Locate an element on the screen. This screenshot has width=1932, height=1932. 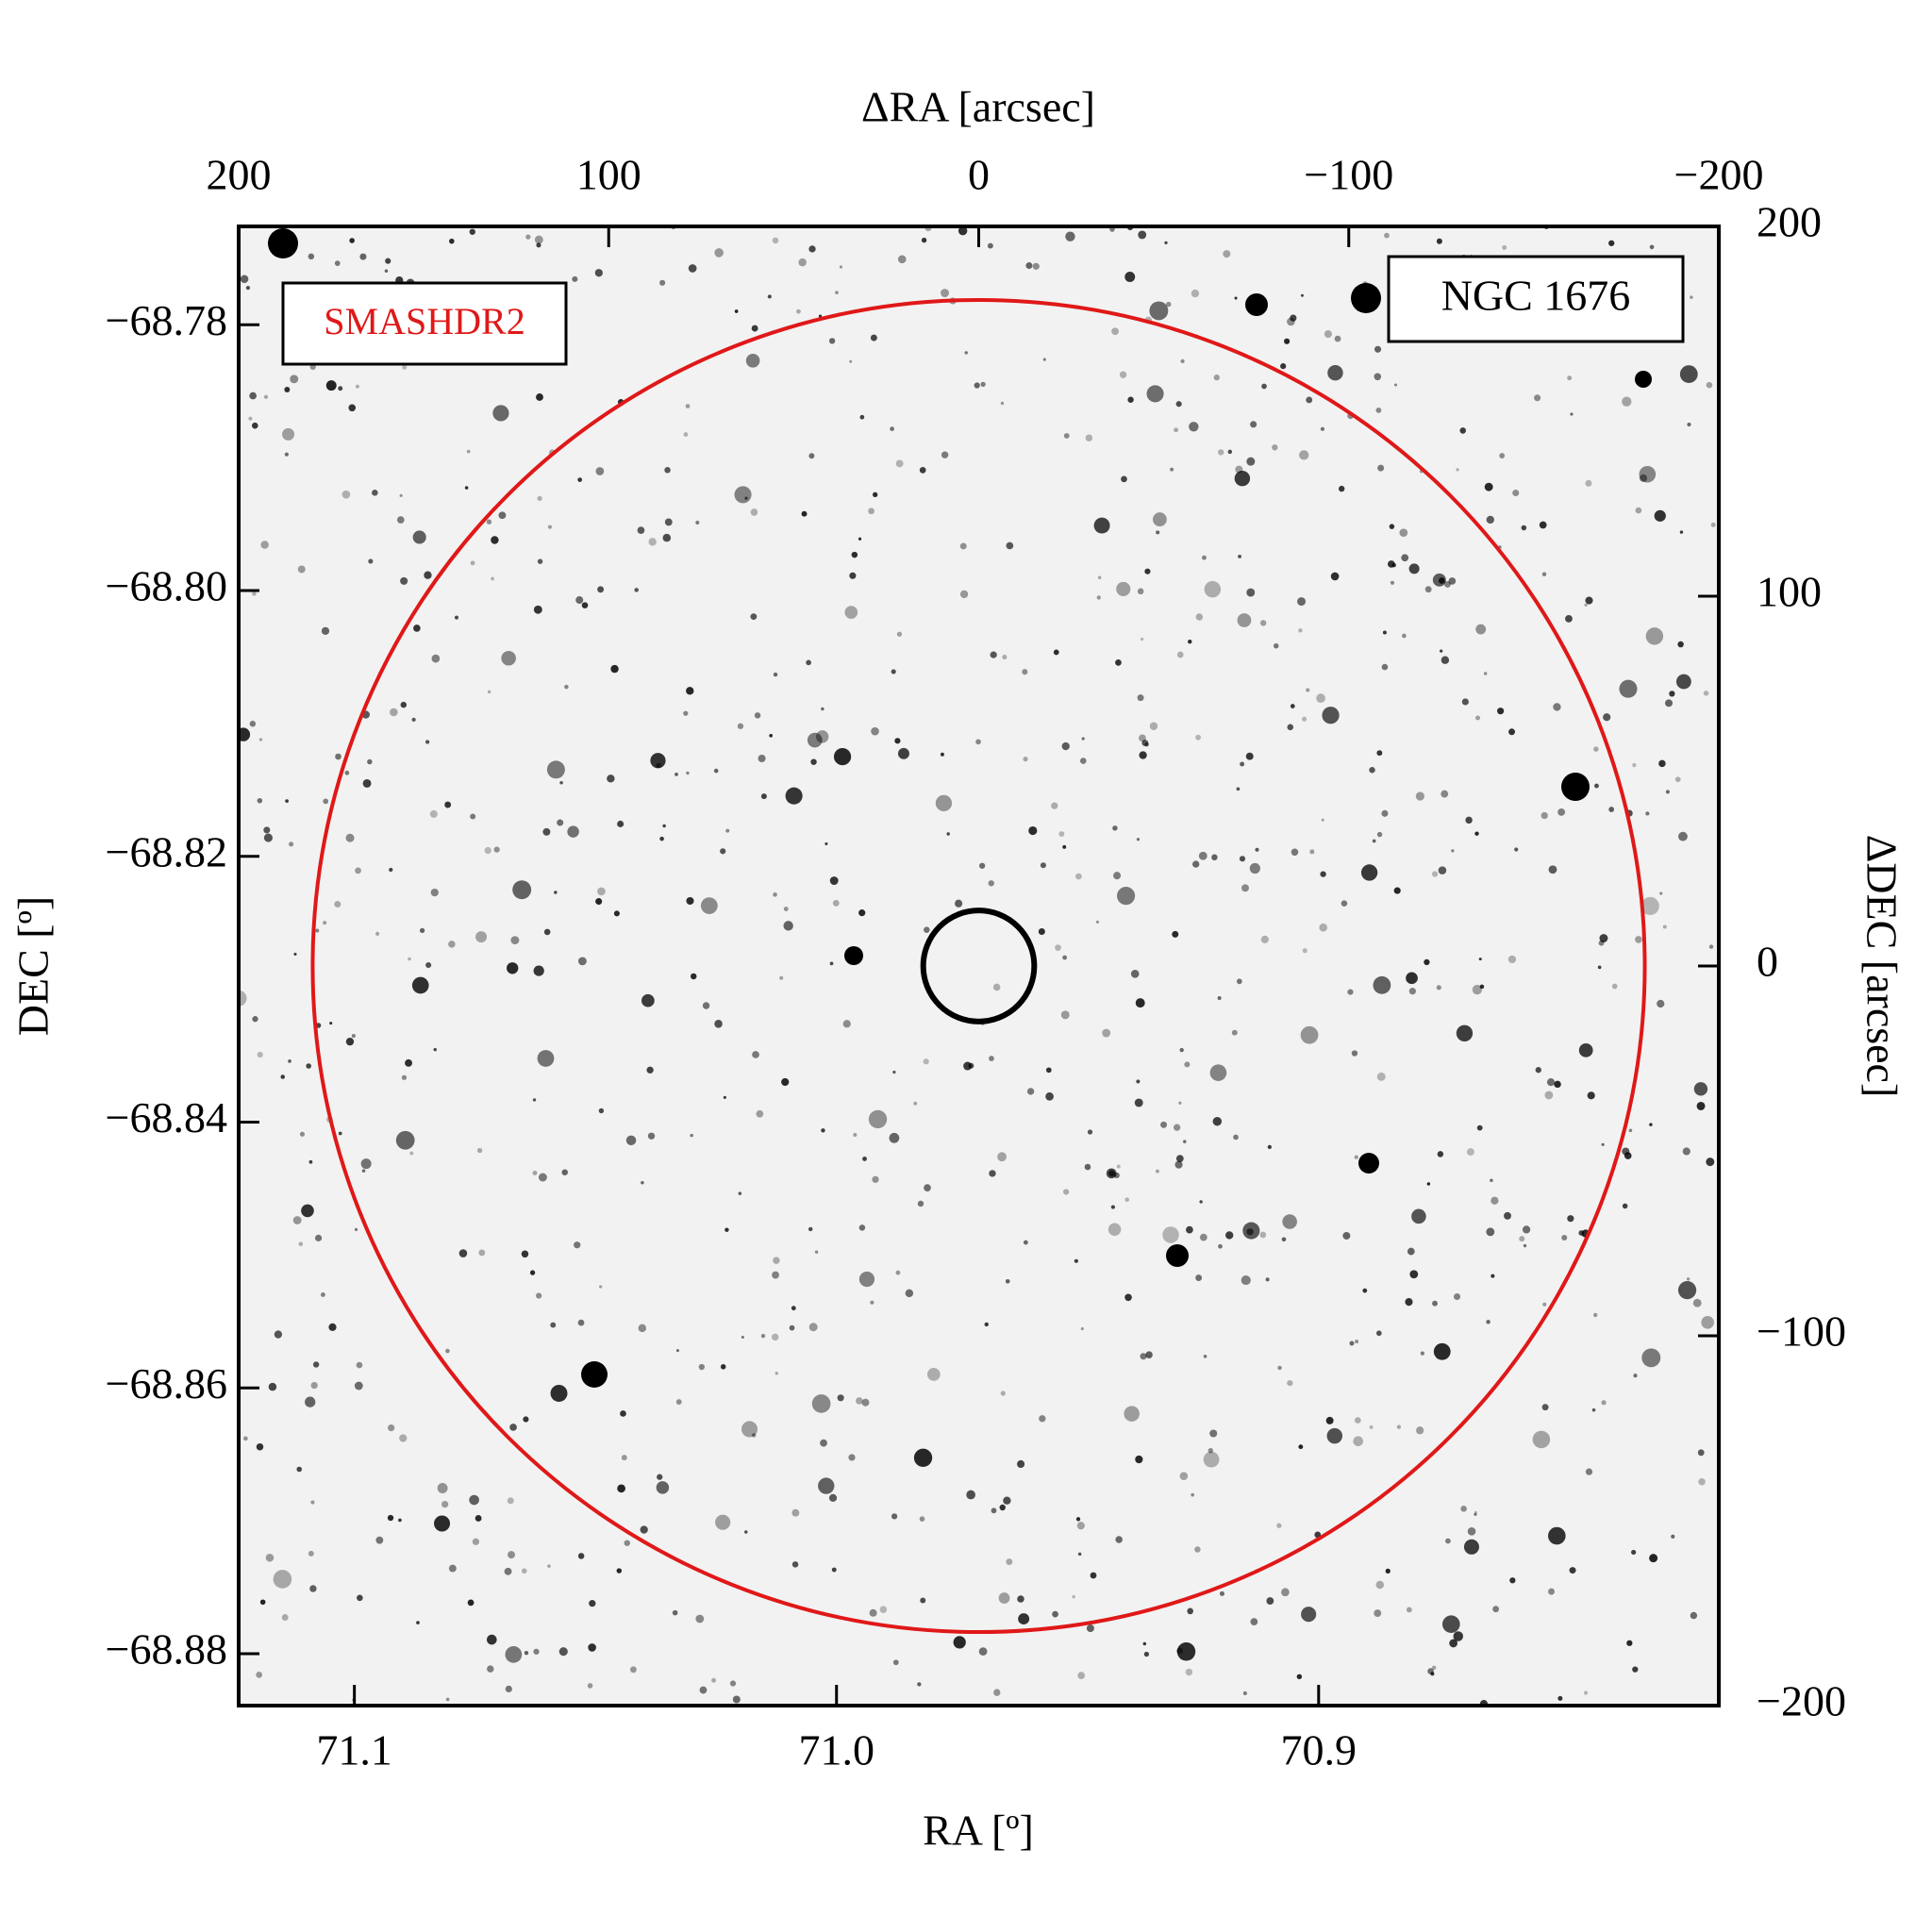
y-tick-label: −68.78 is located at coordinates (167, 320).